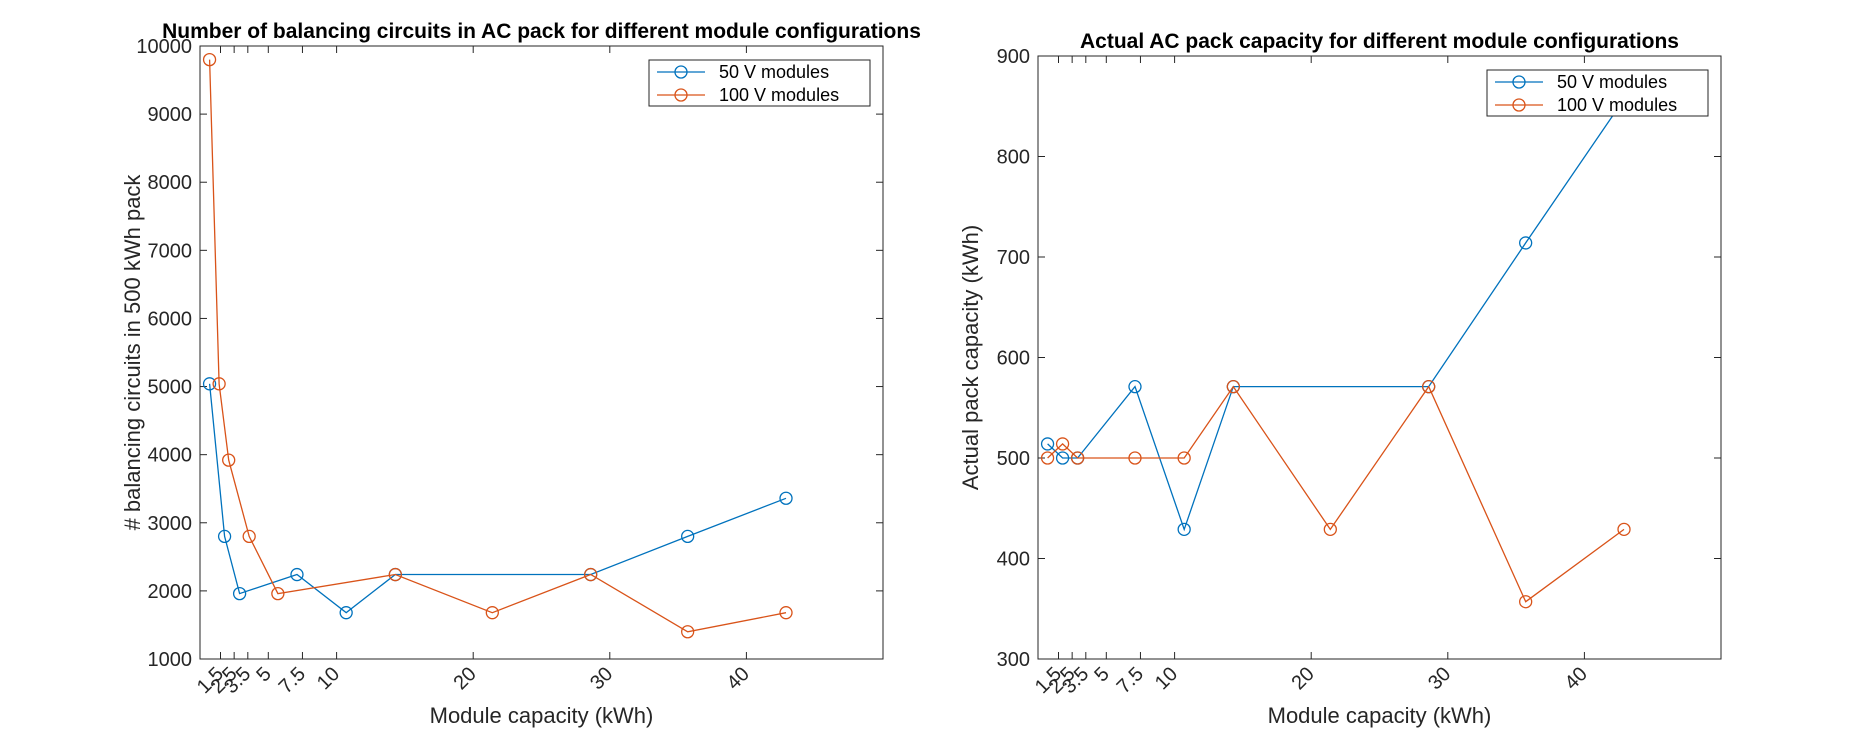  Describe the element at coordinates (170, 251) in the screenshot. I see `y-tick-label: 7000` at that location.